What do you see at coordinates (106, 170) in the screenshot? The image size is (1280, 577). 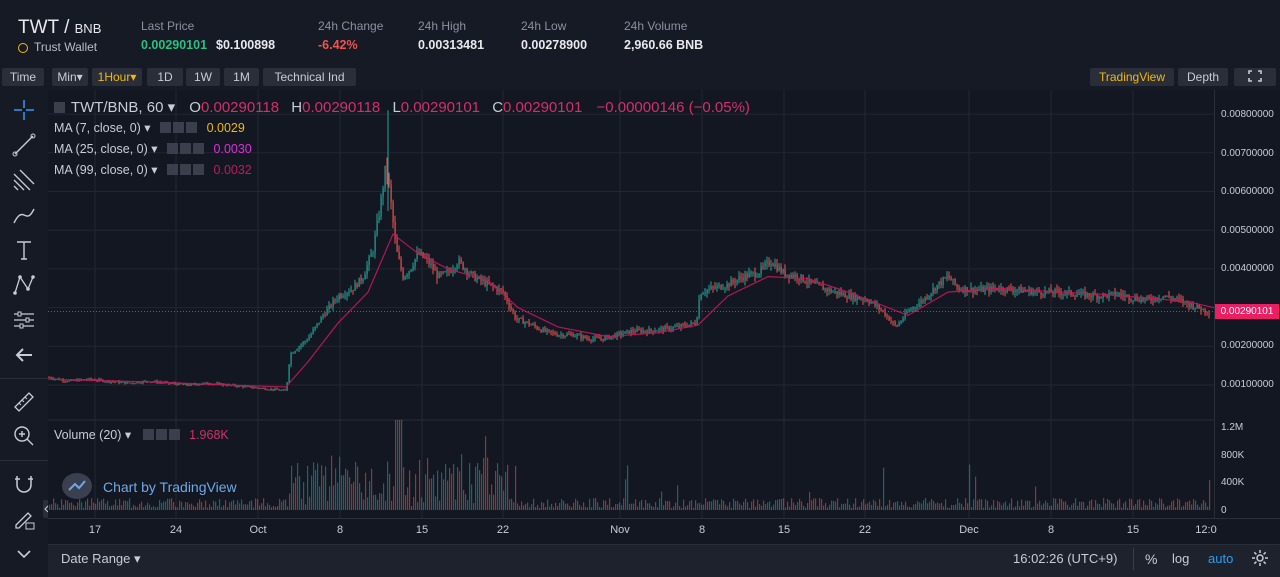 I see `ma99-label: MA (99, close, 0) ▾` at bounding box center [106, 170].